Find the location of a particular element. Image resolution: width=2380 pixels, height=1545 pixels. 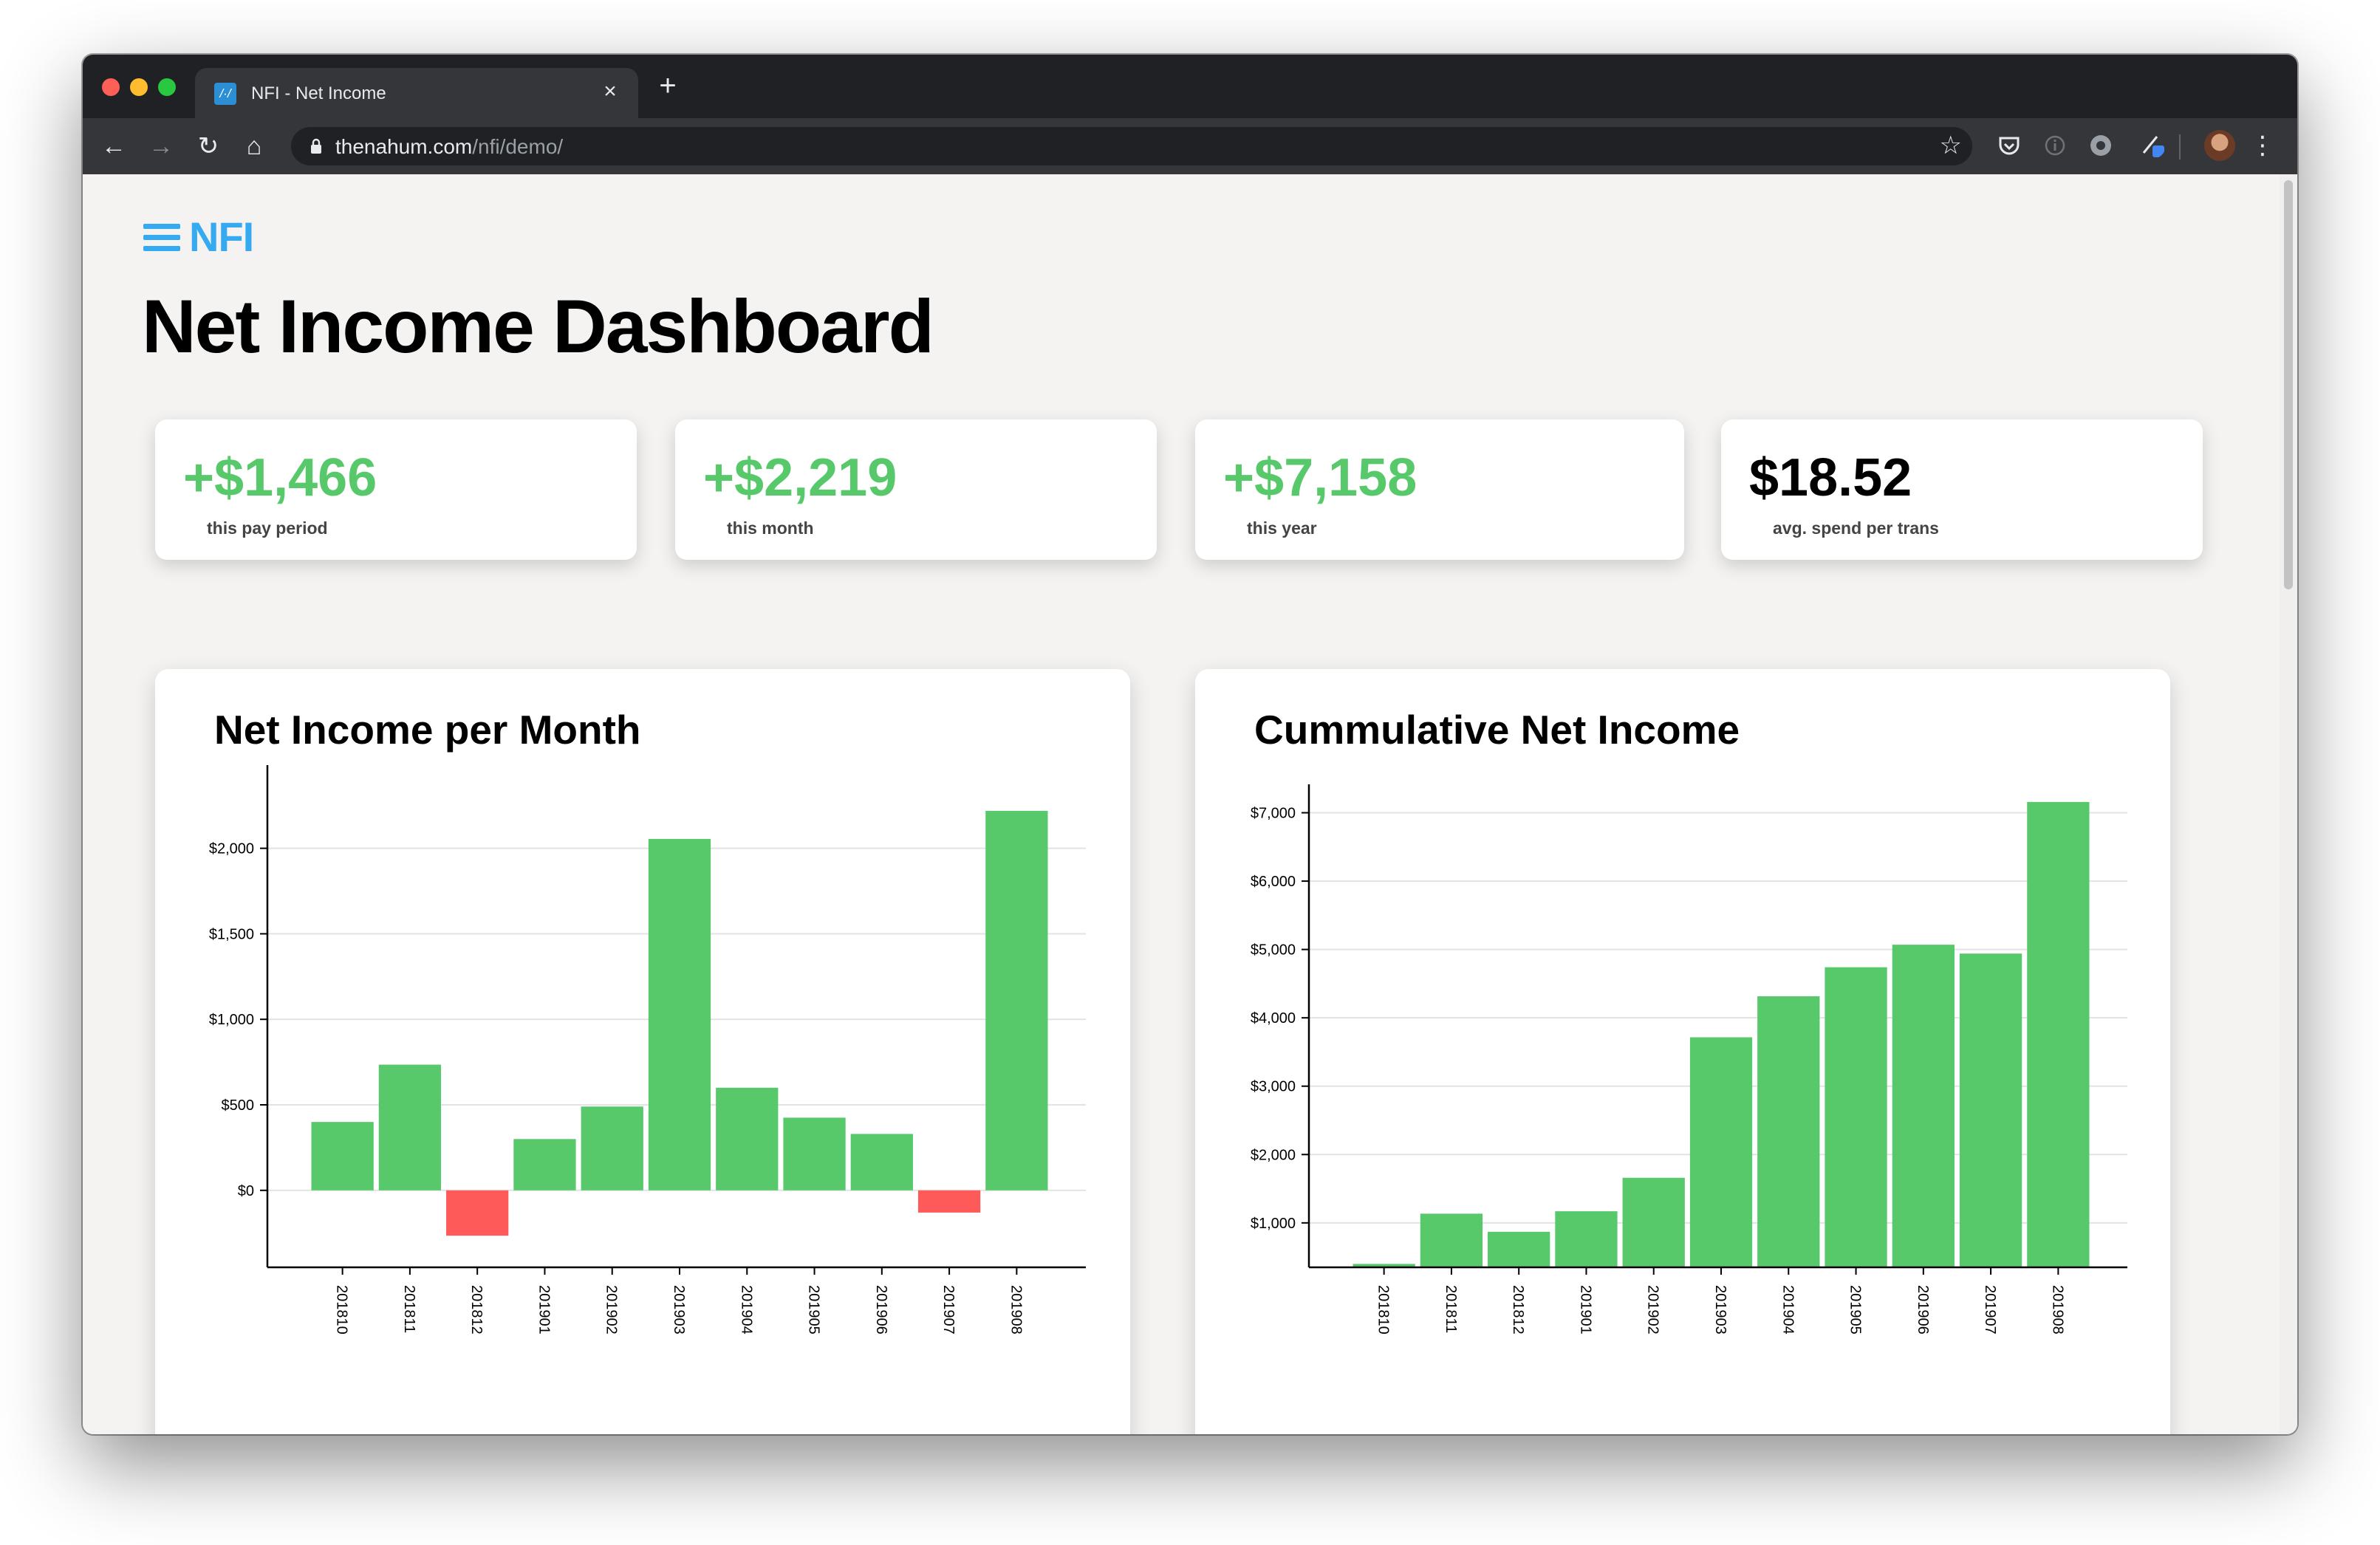

chart-title: Cummulative Net Income is located at coordinates (1497, 730).